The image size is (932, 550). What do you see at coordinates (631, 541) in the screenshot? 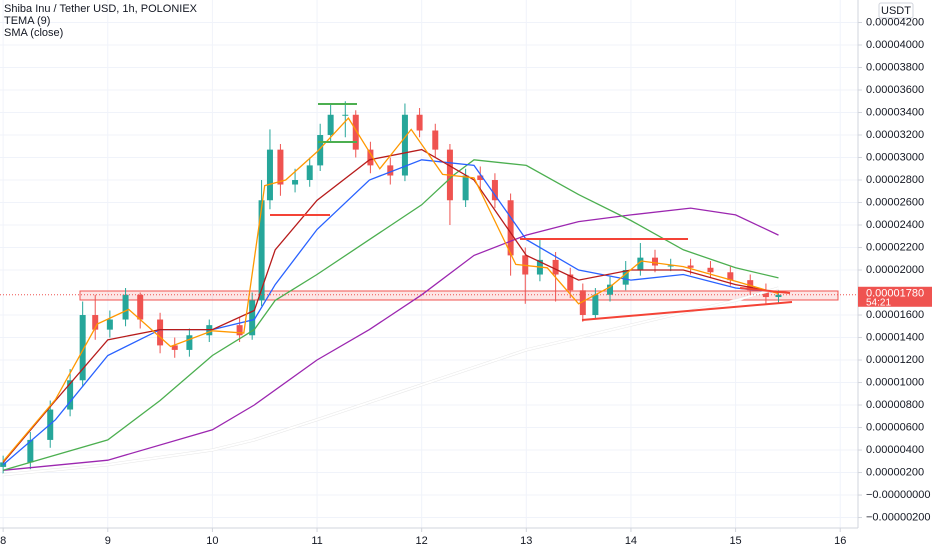
I see `x-tick-label: 14` at bounding box center [631, 541].